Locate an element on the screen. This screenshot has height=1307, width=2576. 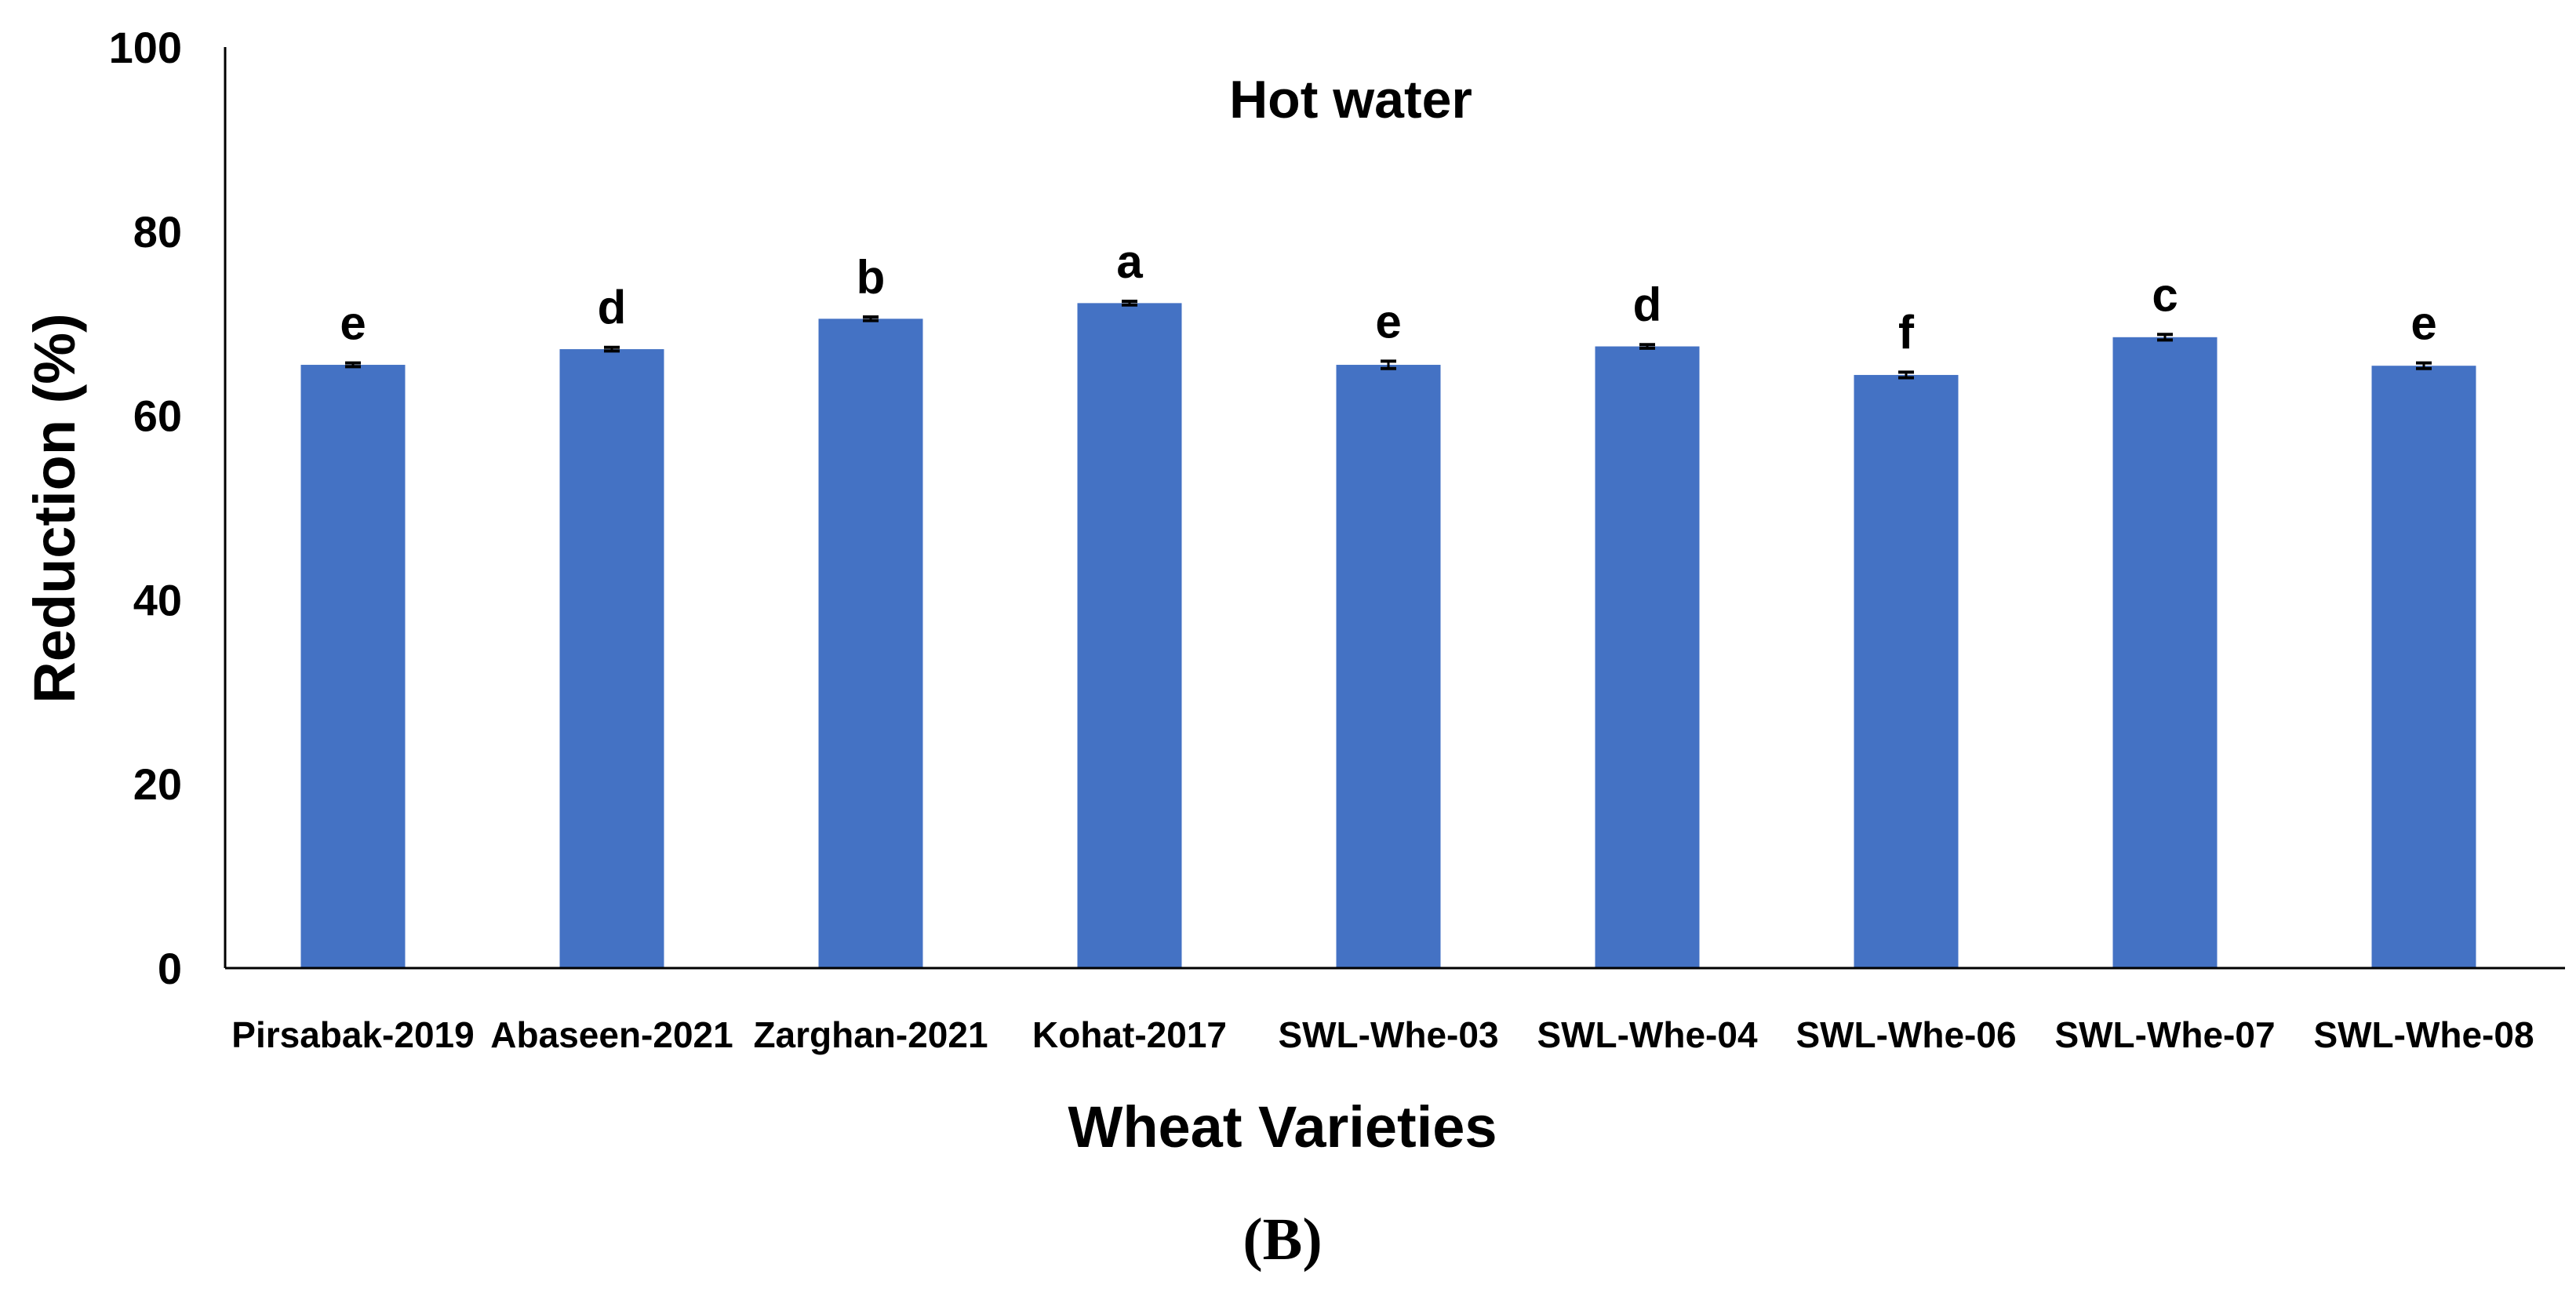
error-bars-layer is located at coordinates (1388, 340).